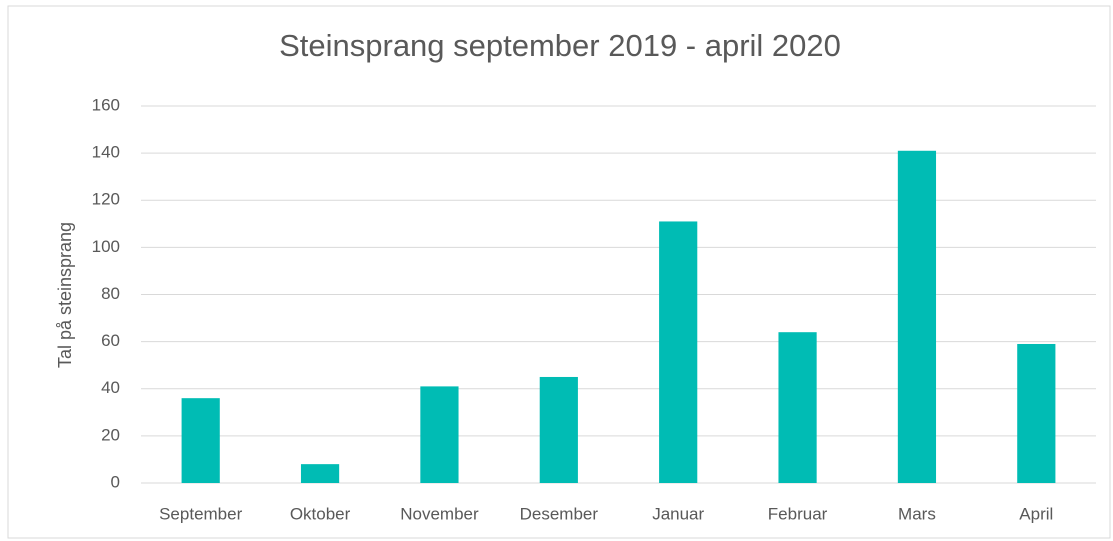  I want to click on chart-title: Steinsprang september 2019 - april 2020, so click(560, 45).